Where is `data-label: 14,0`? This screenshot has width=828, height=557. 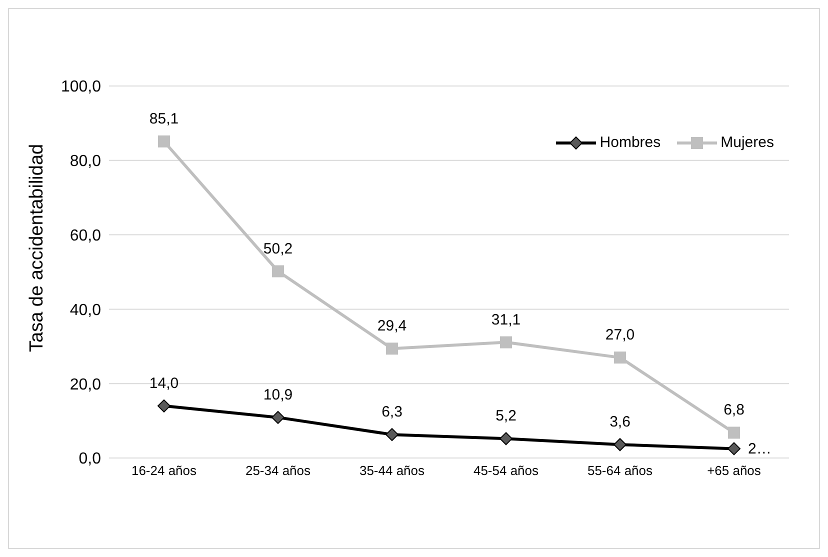 data-label: 14,0 is located at coordinates (164, 383).